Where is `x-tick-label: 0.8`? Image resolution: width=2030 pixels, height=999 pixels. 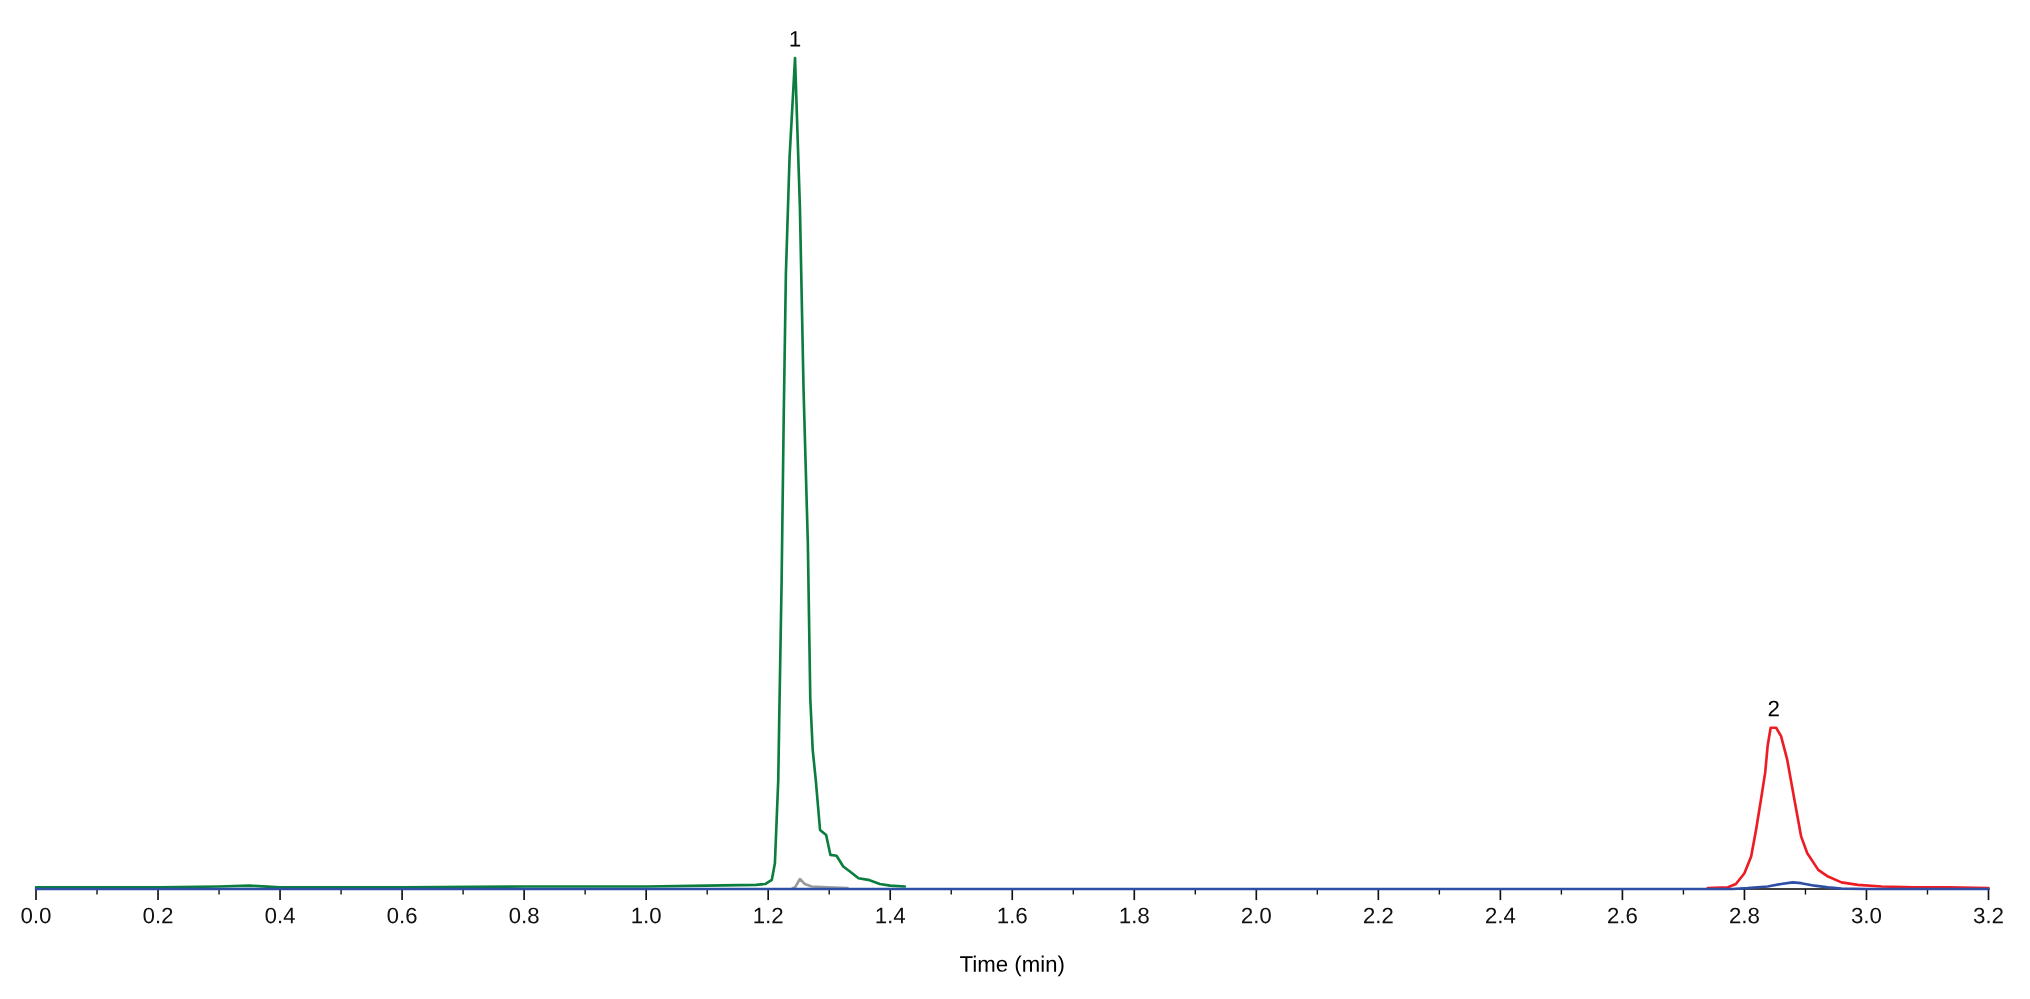
x-tick-label: 0.8 is located at coordinates (524, 915).